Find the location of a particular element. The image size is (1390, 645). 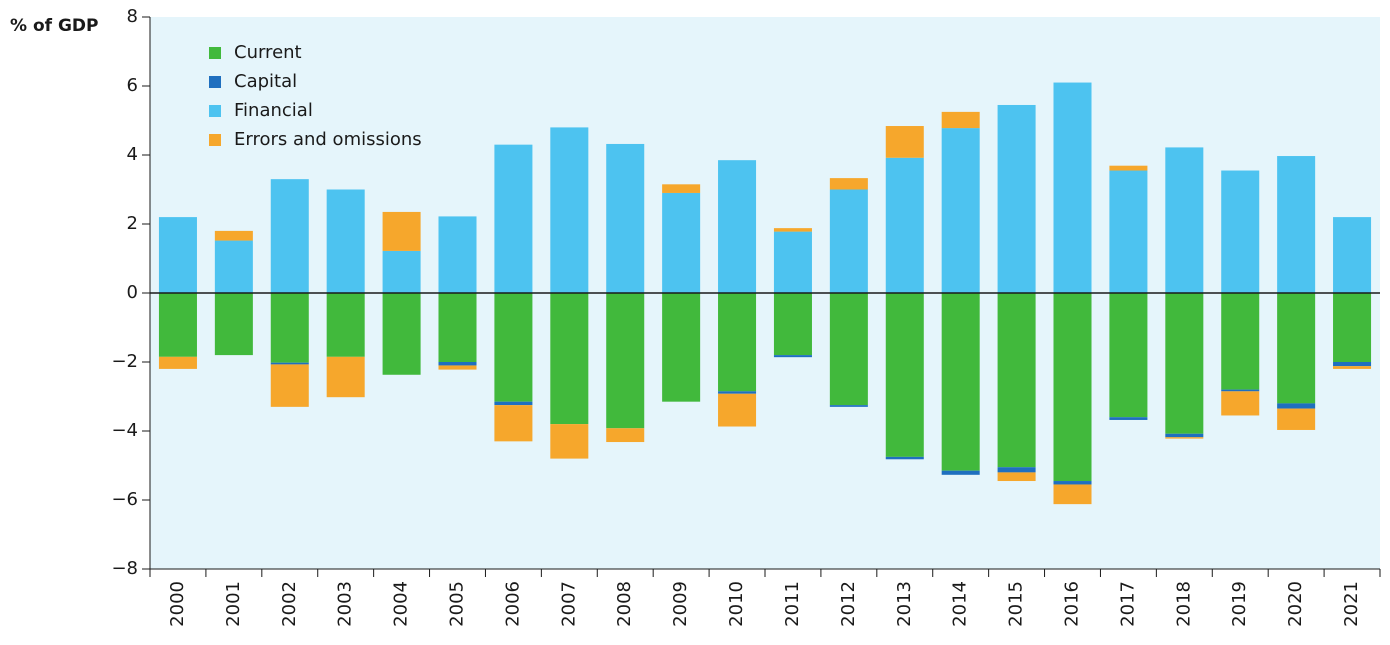

y-tick-label: 8 is located at coordinates (132, 16).